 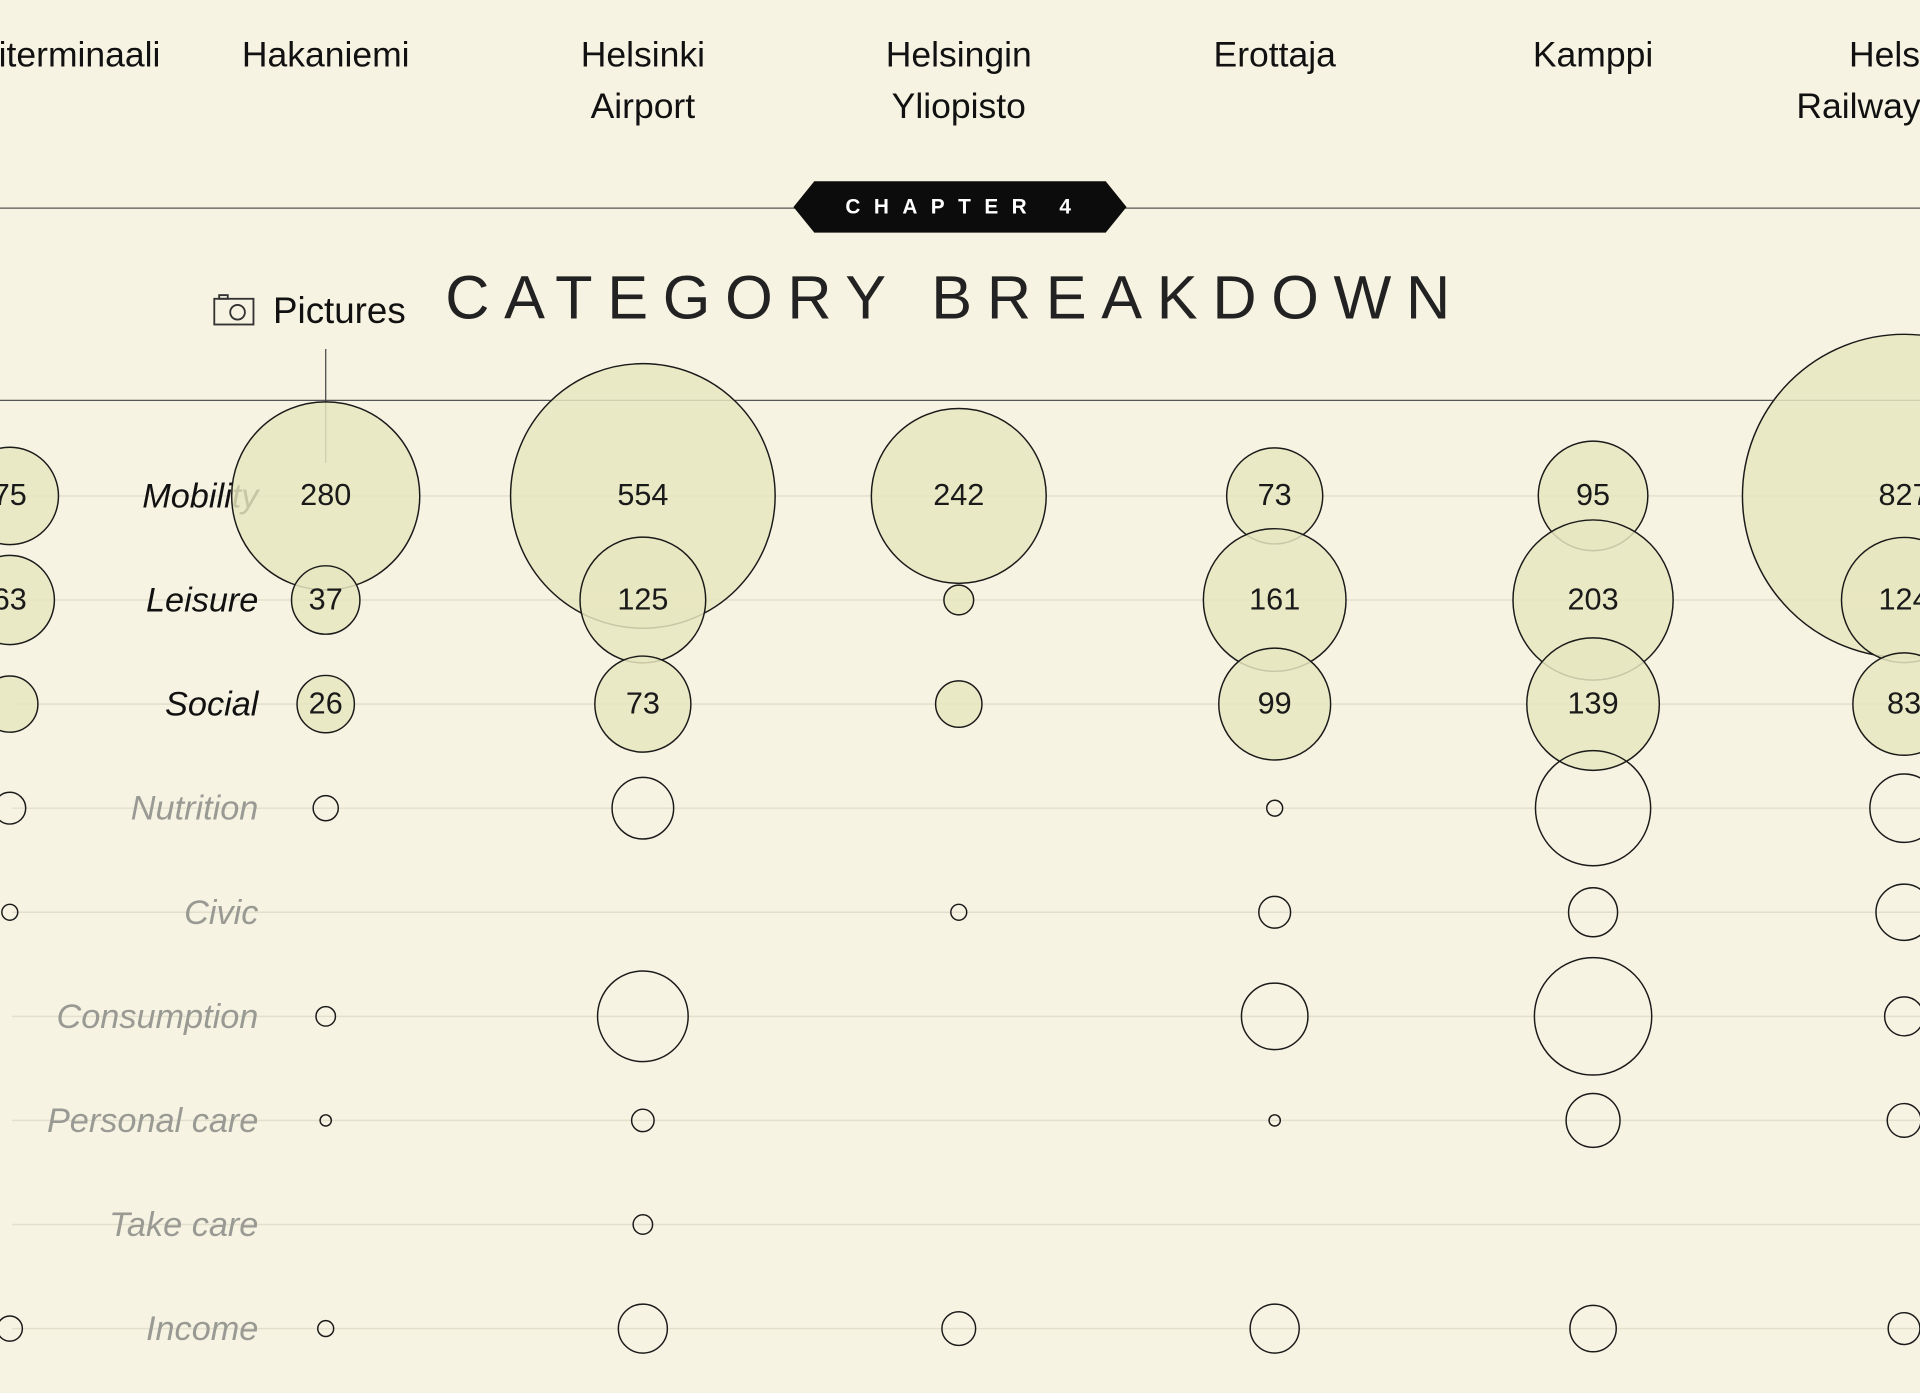 What do you see at coordinates (183, 1225) in the screenshot?
I see `row-label: Take care` at bounding box center [183, 1225].